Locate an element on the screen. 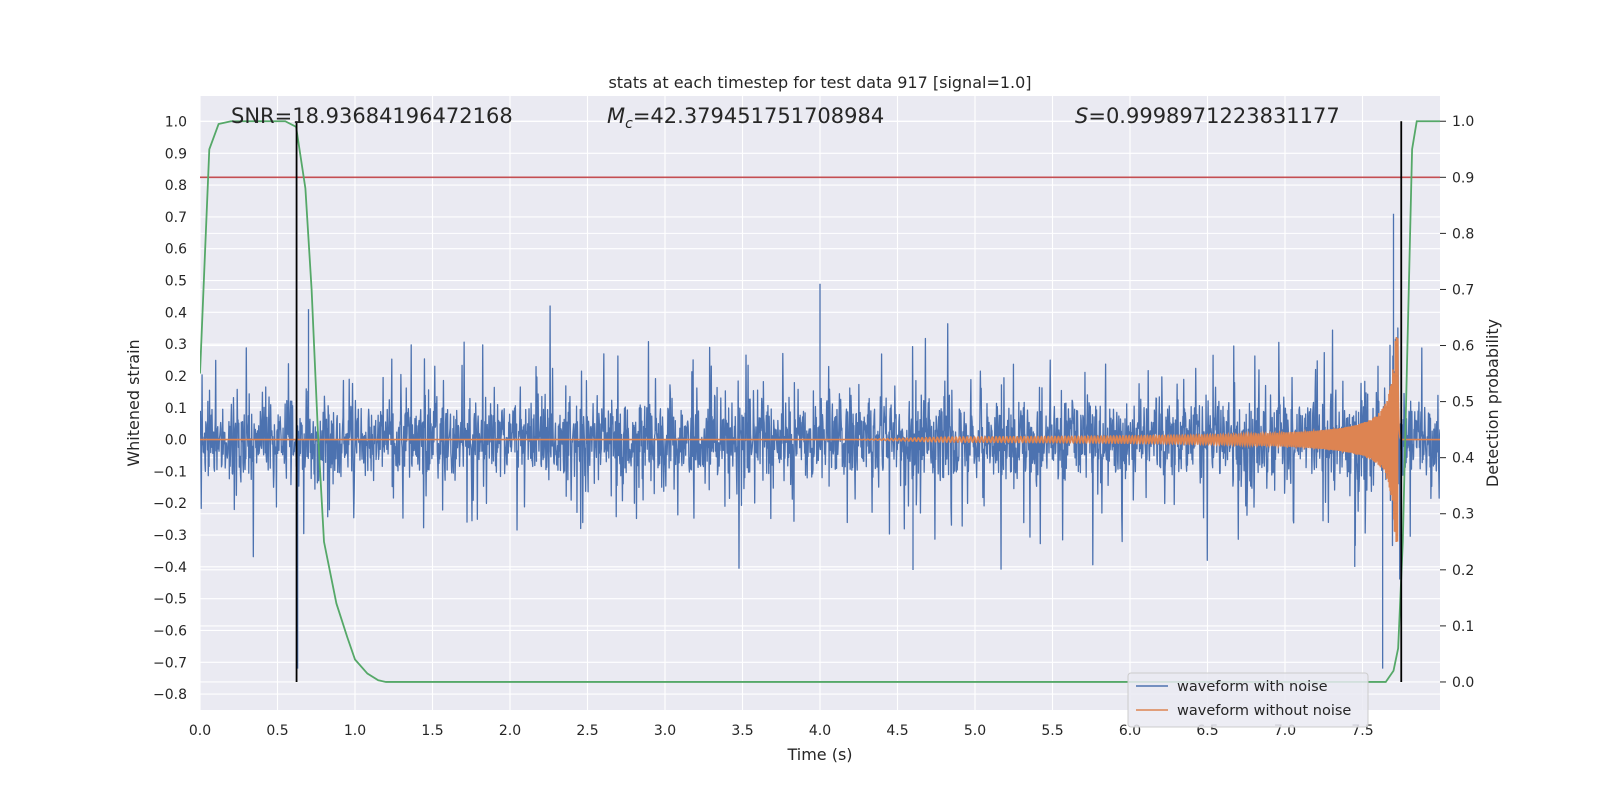 This screenshot has height=800, width=1600. y-tick-label: 0.6 is located at coordinates (176, 250).